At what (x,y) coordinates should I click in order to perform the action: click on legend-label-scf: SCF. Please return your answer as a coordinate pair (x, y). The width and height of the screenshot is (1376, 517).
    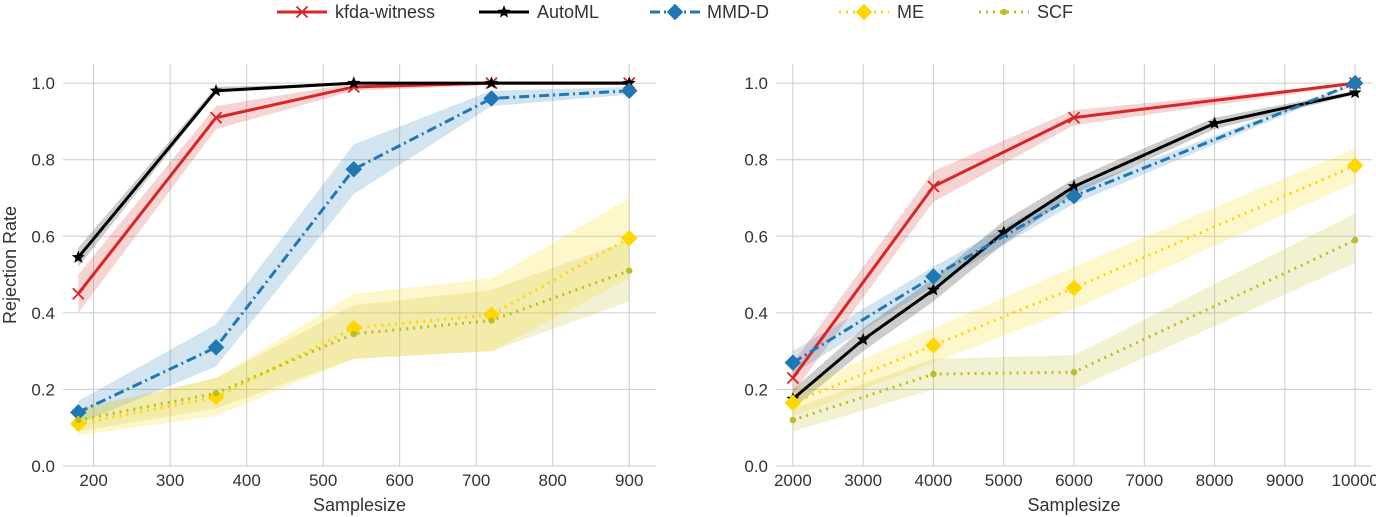
    Looking at the image, I should click on (1055, 12).